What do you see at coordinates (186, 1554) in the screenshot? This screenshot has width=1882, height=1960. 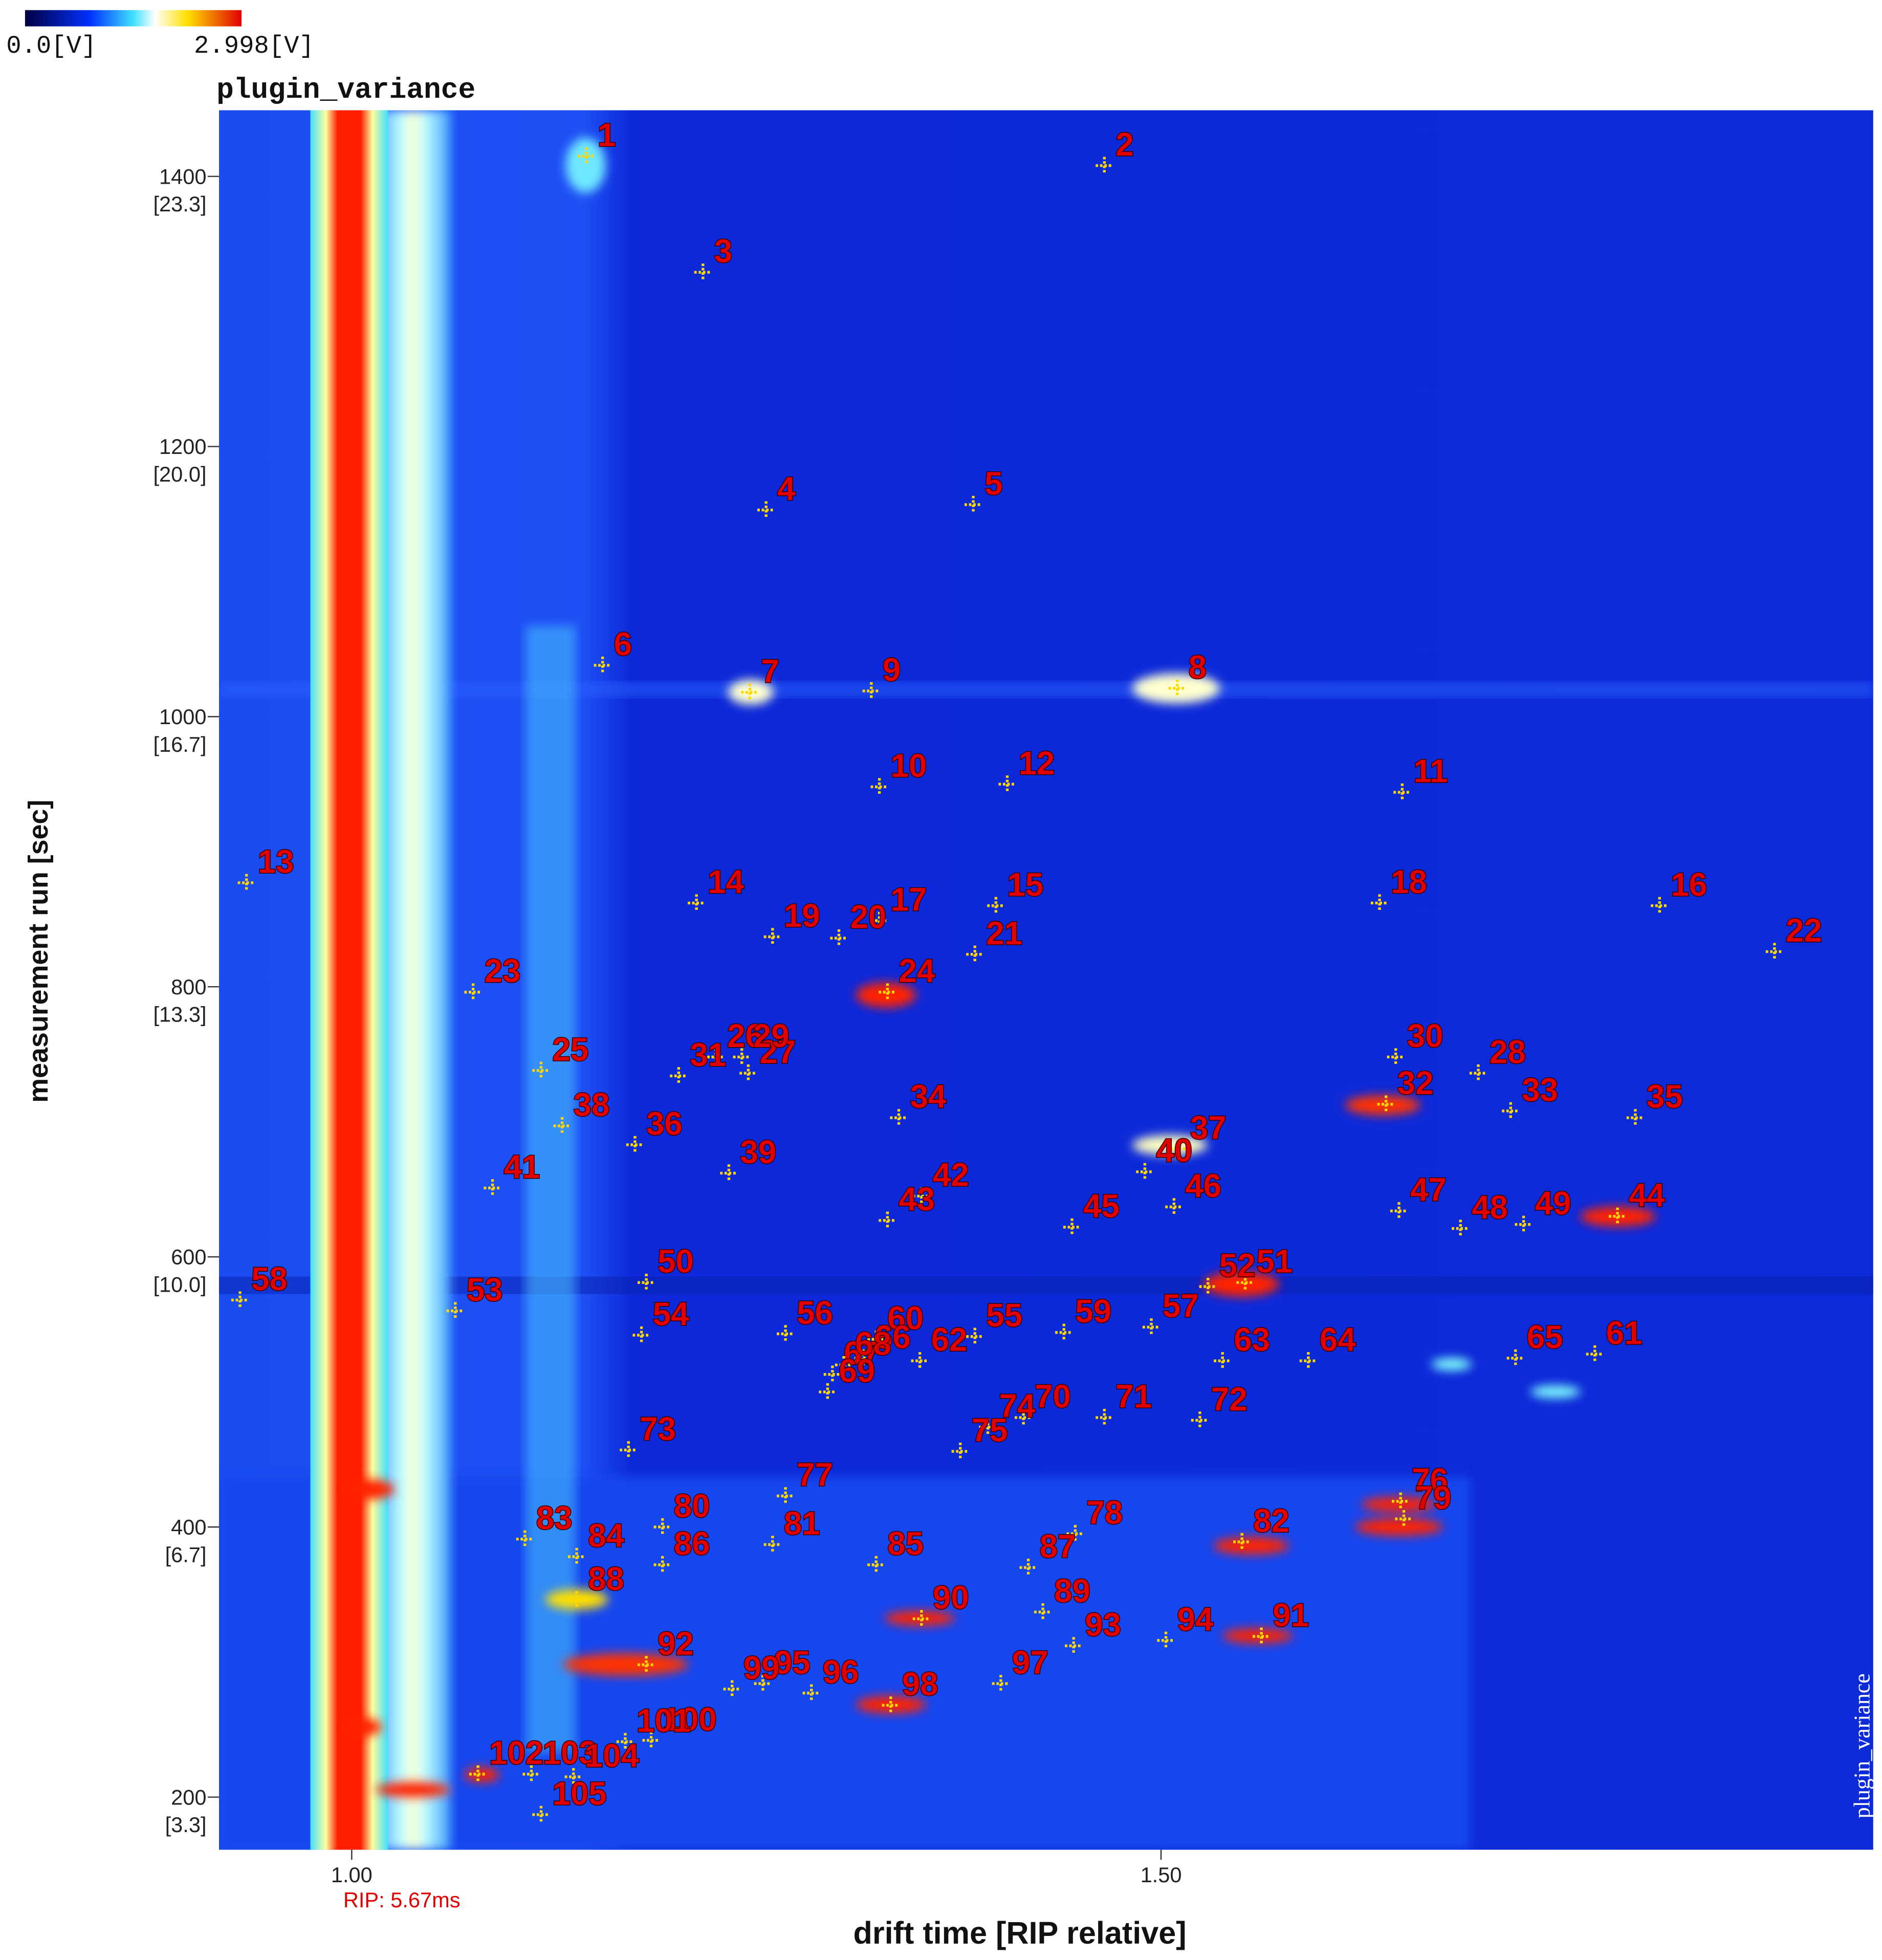 I see `y-tick-sublabel: [6.7]` at bounding box center [186, 1554].